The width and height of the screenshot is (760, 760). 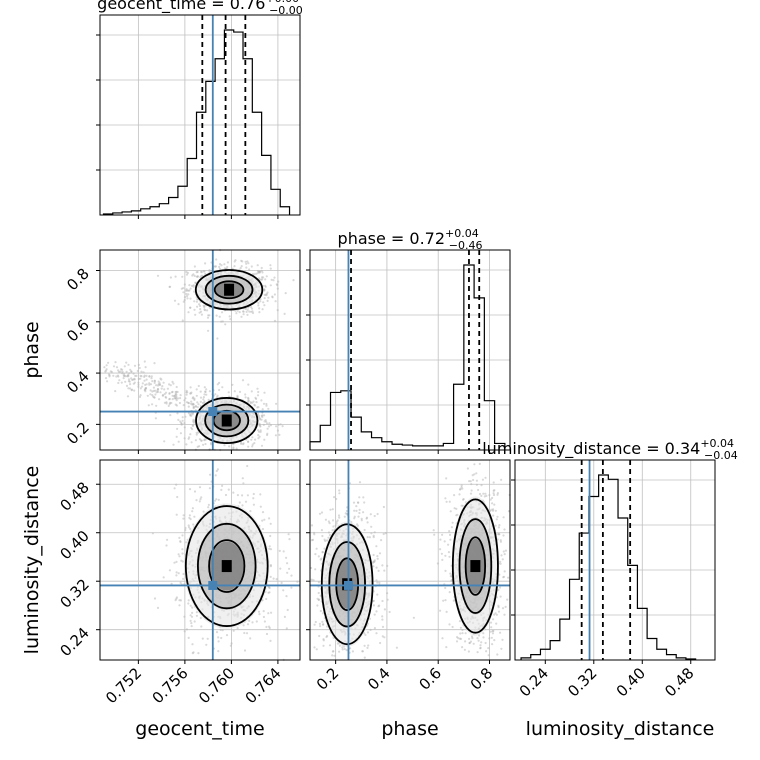 I want to click on truth-marker, so click(x=213, y=412).